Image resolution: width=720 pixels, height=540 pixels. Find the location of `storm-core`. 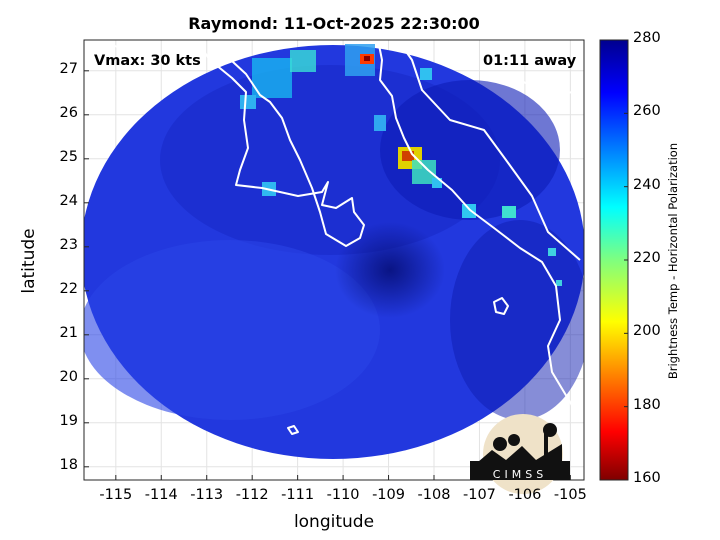

storm-core is located at coordinates (390, 270).